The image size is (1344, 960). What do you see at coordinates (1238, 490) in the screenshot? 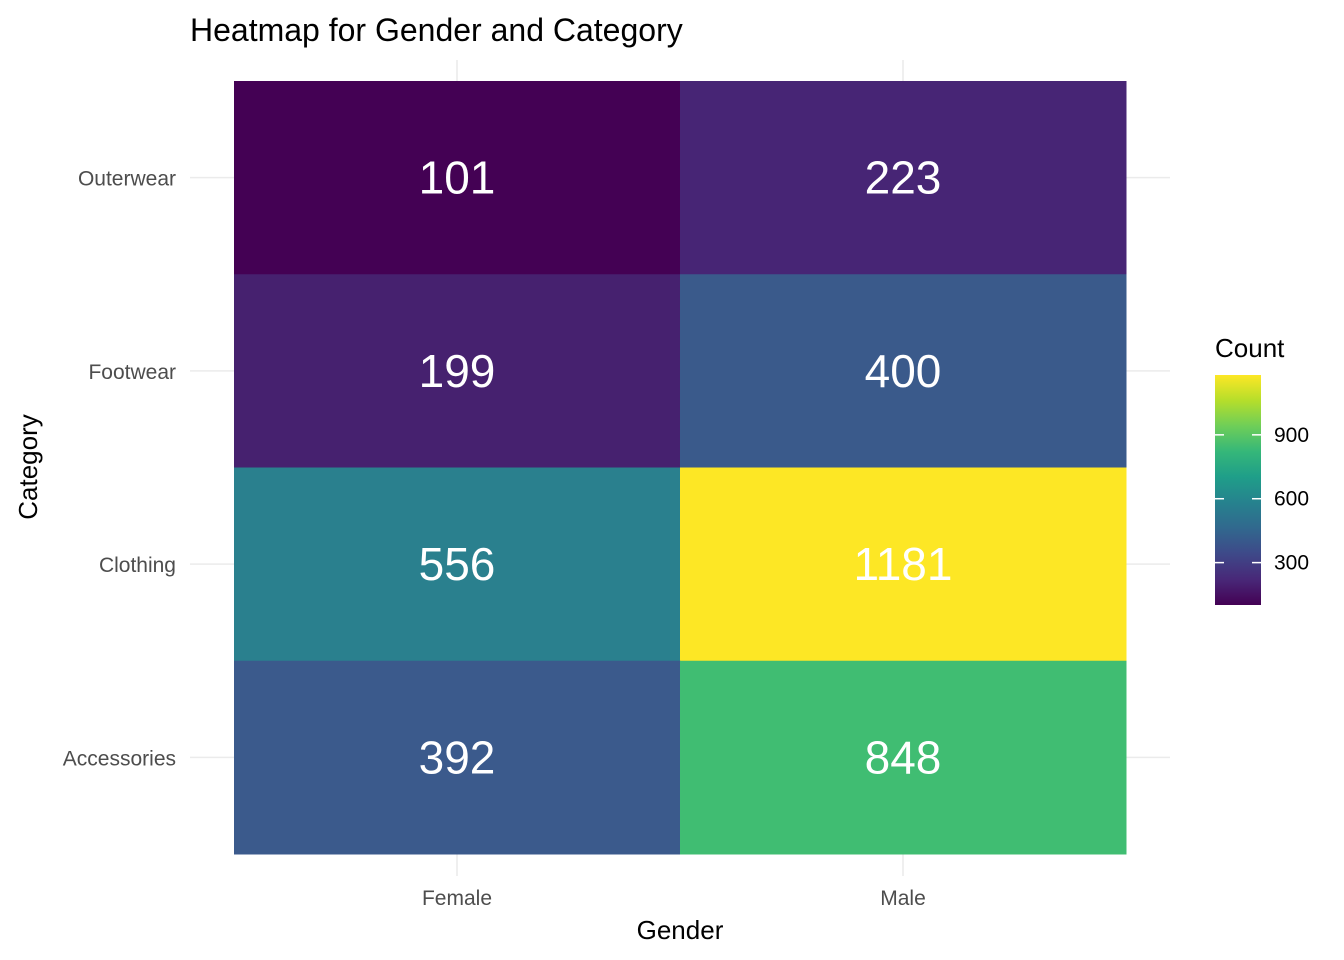
I see `legend-colorbar` at bounding box center [1238, 490].